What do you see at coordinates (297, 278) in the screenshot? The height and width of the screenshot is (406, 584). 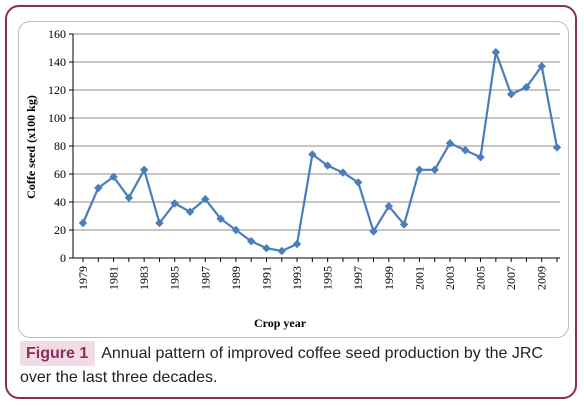 I see `x-tick-label: 1993` at bounding box center [297, 278].